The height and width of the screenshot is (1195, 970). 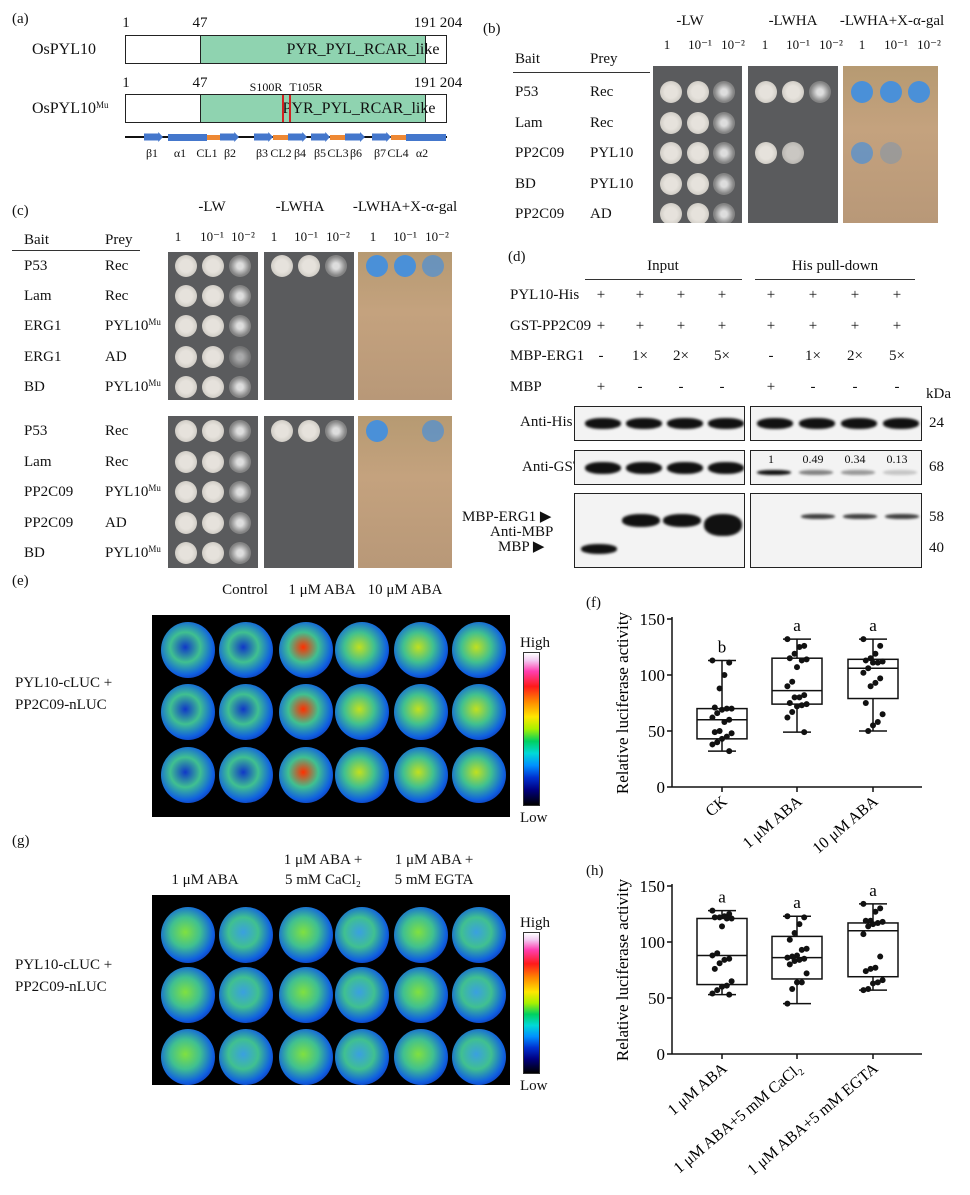 I want to click on prey-name-text: PYL10, so click(x=127, y=387).